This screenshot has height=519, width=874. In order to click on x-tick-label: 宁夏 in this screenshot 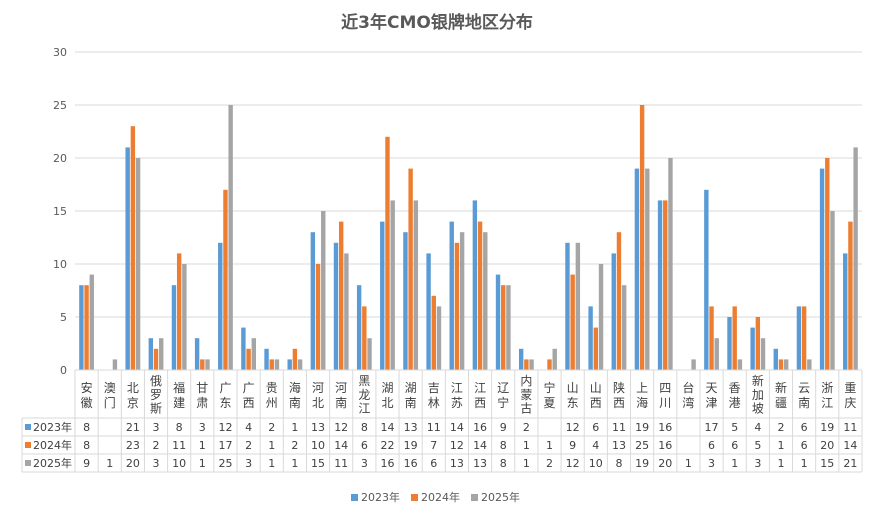, I will do `click(550, 395)`.